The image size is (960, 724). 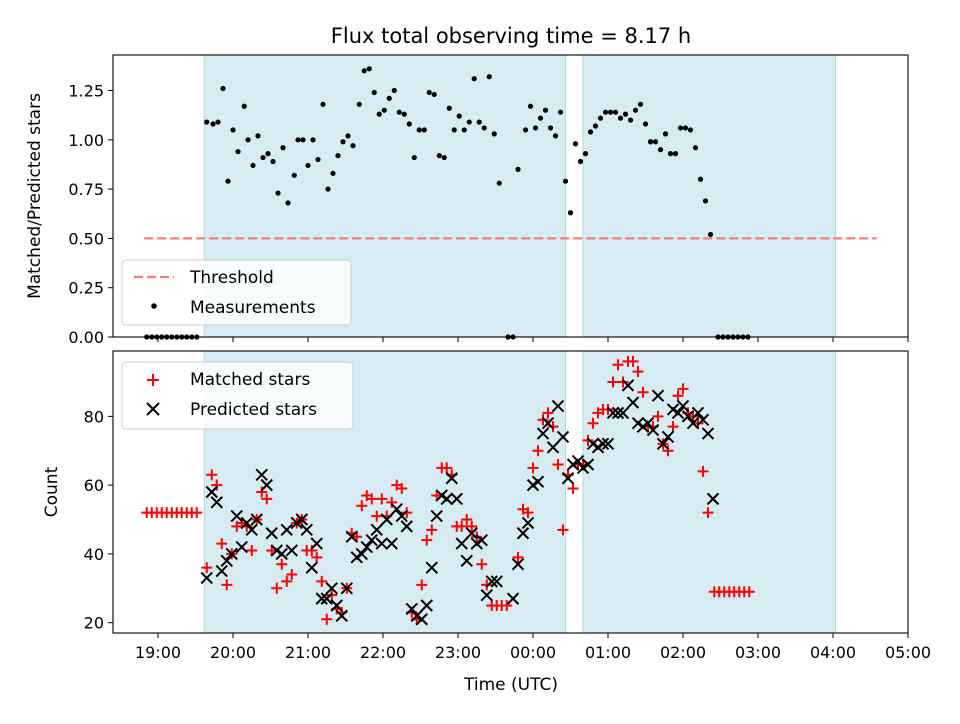 I want to click on bottom-legend-box, so click(x=237, y=395).